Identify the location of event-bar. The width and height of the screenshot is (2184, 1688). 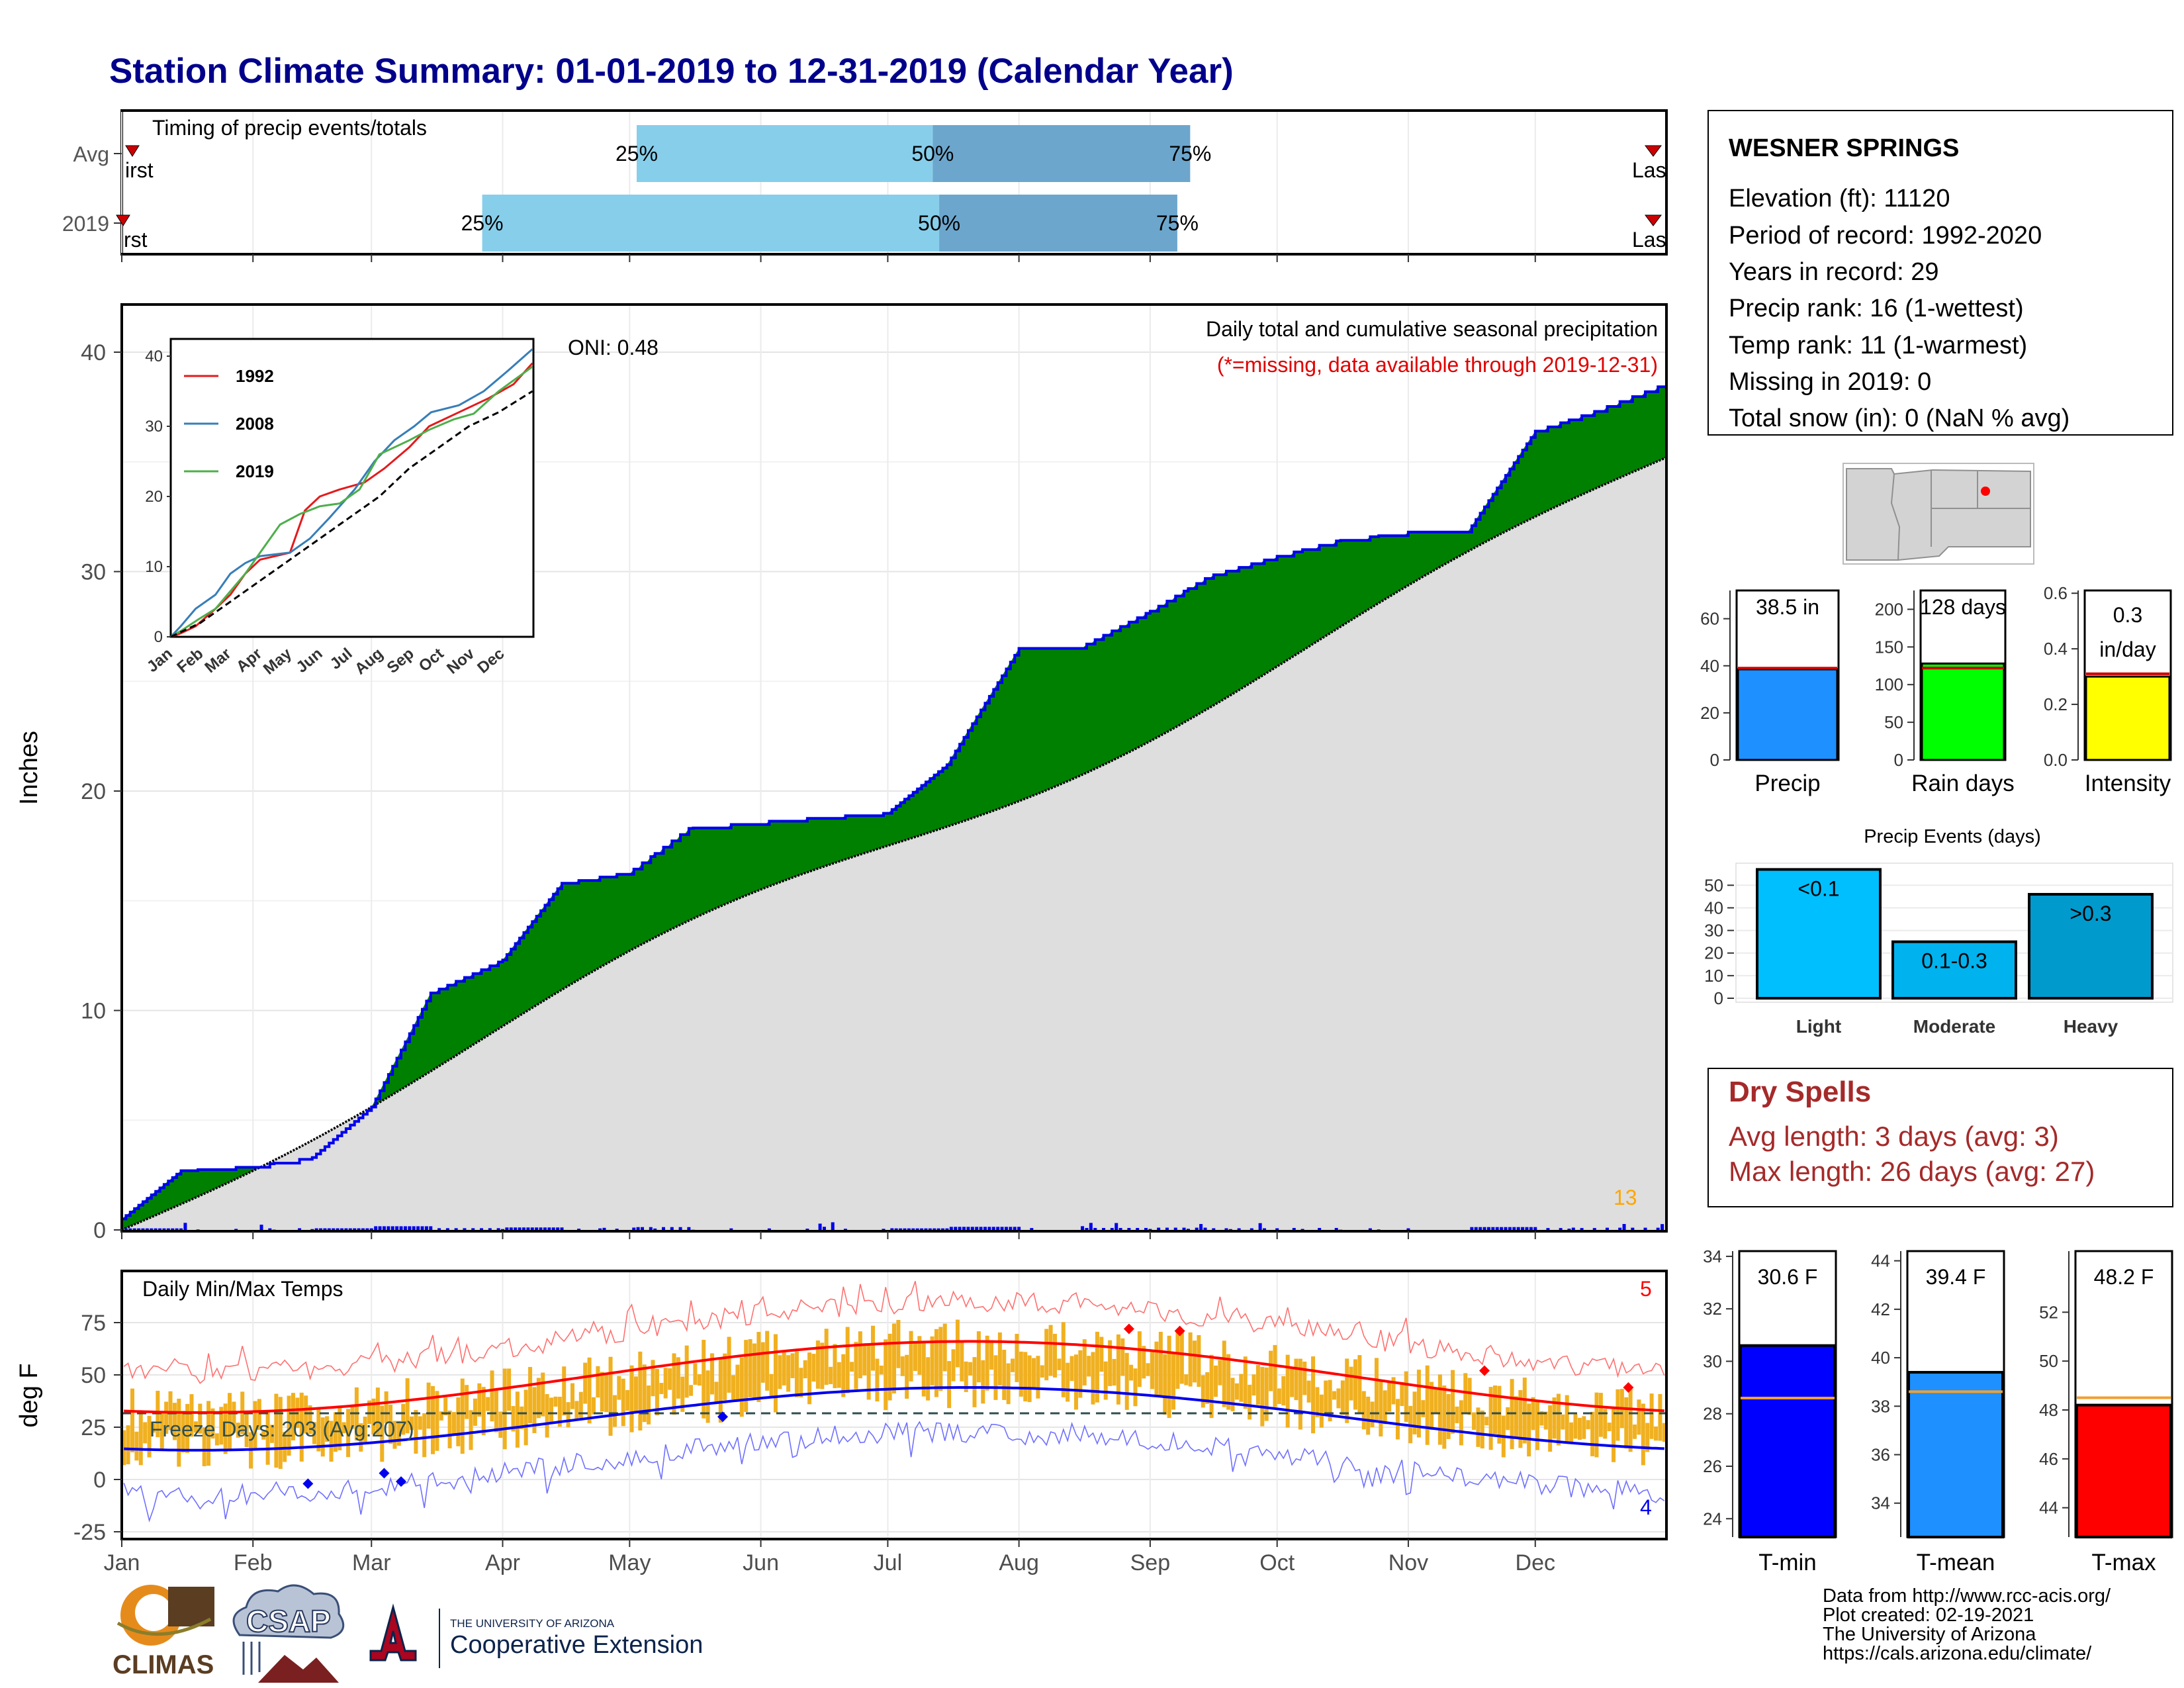
(2091, 946).